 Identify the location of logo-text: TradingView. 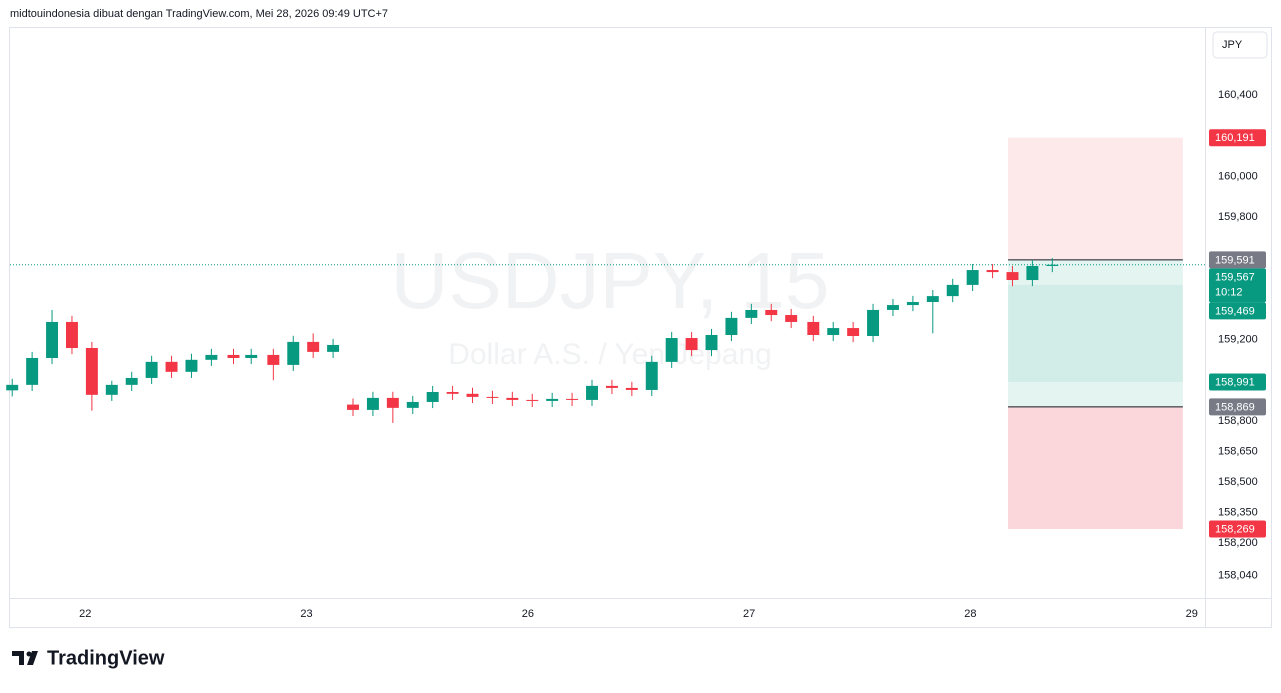
(106, 658).